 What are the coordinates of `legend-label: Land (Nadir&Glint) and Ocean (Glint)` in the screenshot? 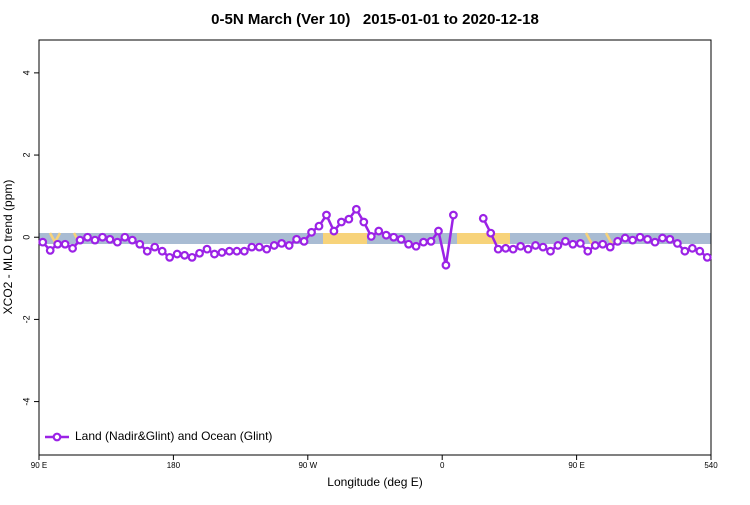 It's located at (173, 436).